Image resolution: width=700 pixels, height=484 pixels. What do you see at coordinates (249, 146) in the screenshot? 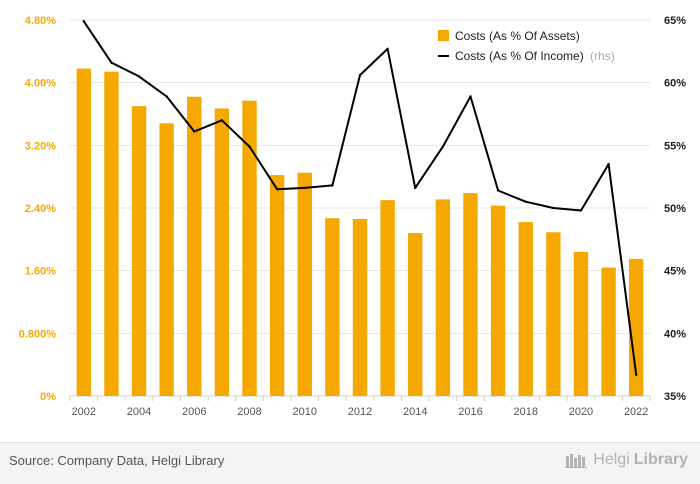
I see `point-2008` at bounding box center [249, 146].